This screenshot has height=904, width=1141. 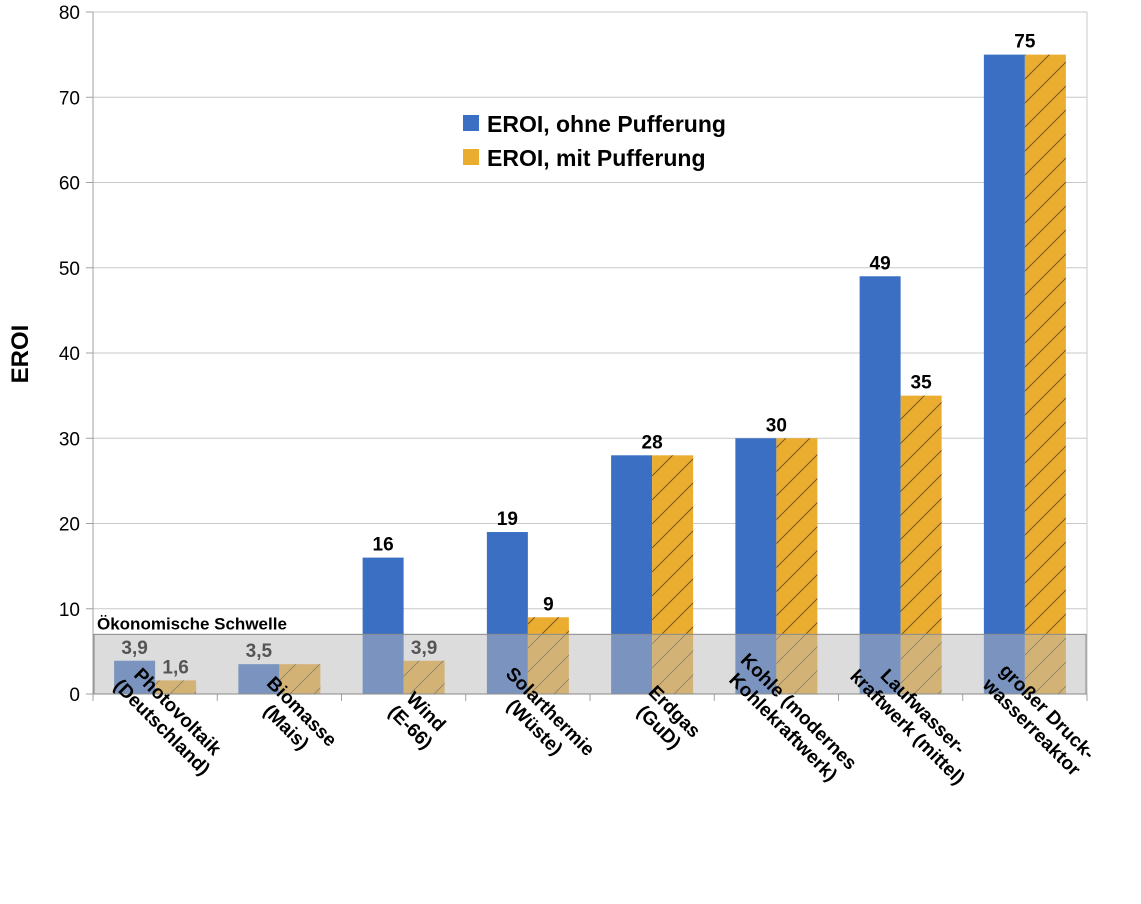 I want to click on category-label: Wind(E-66), so click(x=416, y=720).